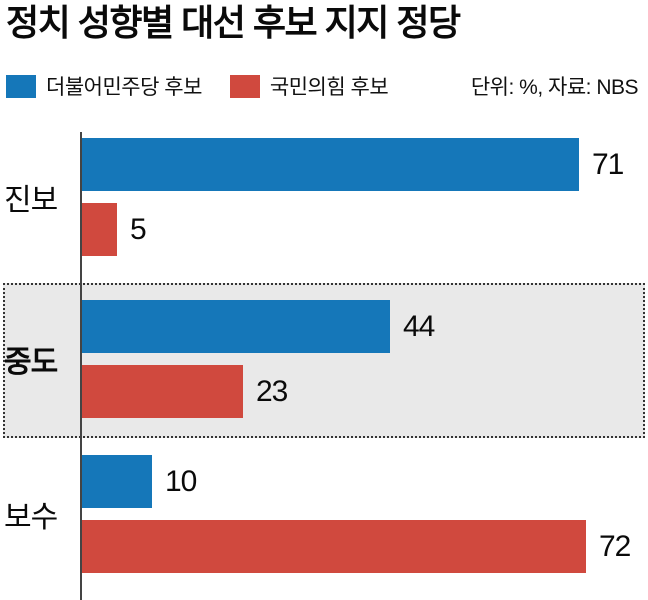 This screenshot has height=600, width=648. I want to click on category-label-progressive: 진보, so click(31, 200).